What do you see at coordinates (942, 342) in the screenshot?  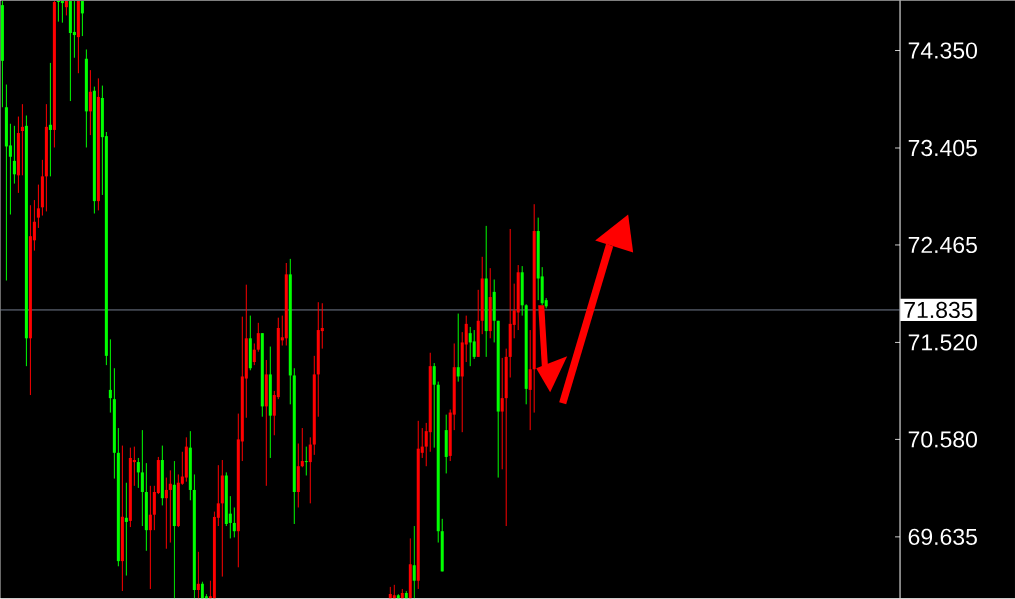 I see `y-tick-label: 71.520` at bounding box center [942, 342].